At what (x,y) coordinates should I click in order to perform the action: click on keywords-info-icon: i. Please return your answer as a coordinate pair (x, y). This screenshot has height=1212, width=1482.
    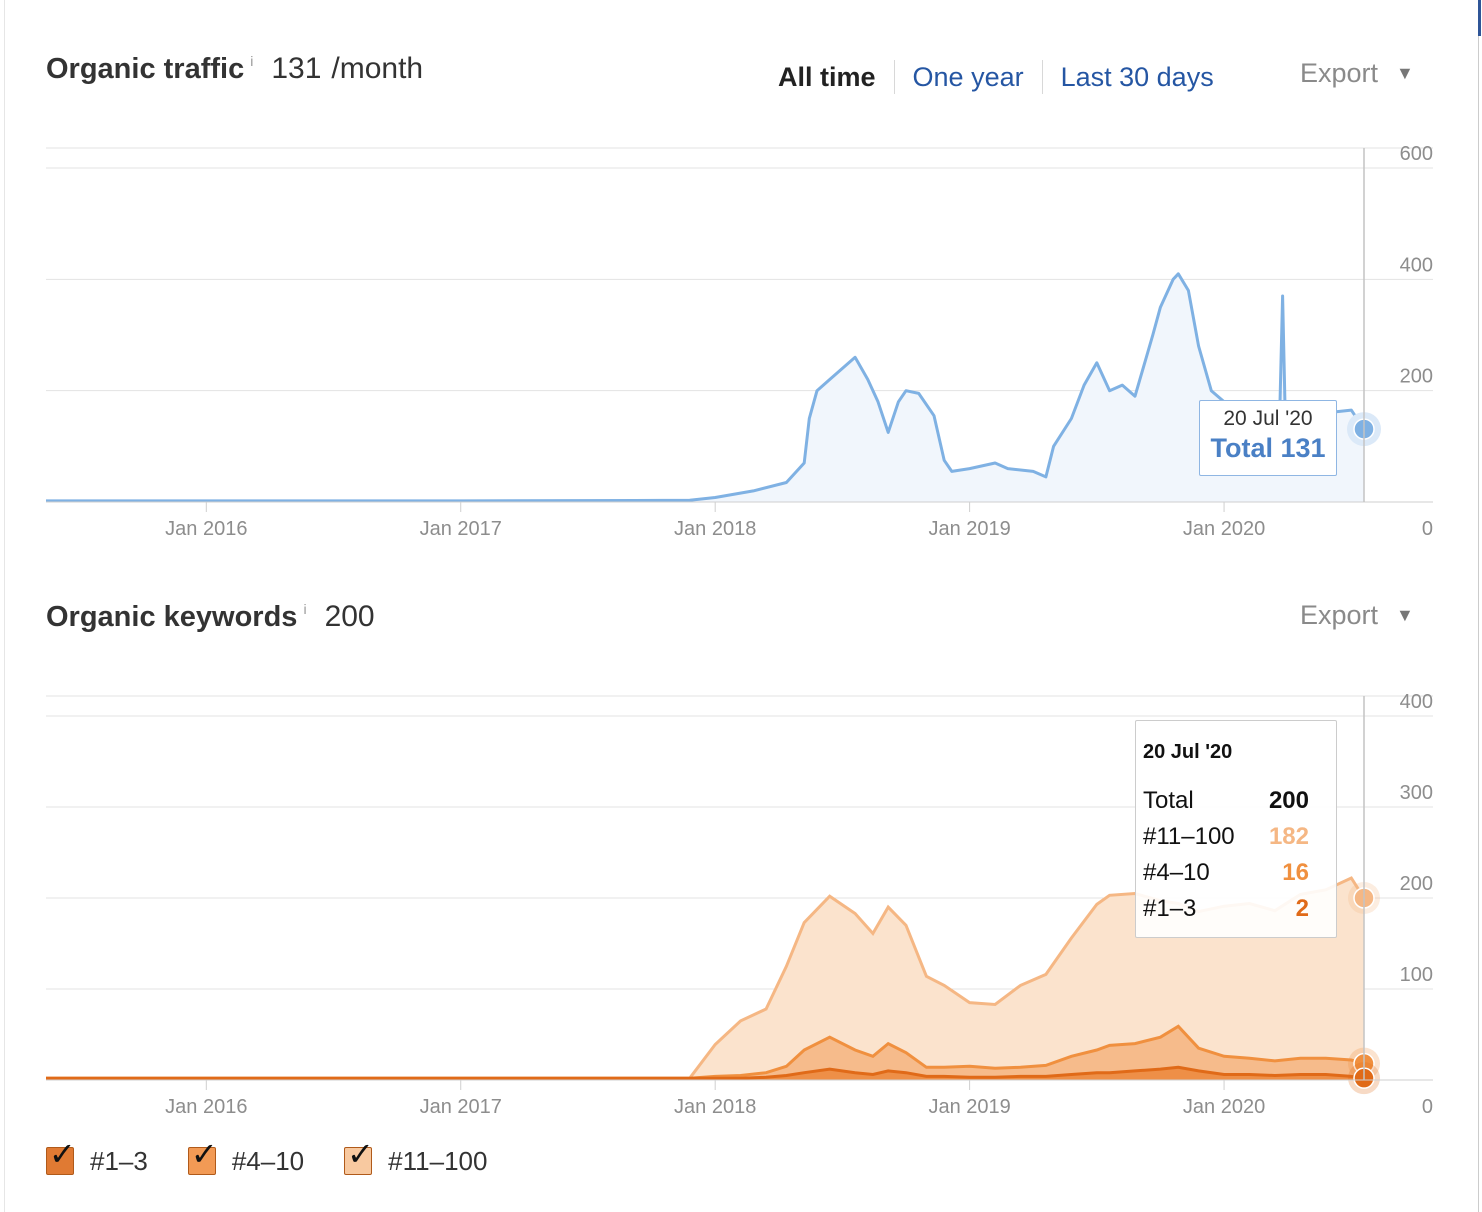
    Looking at the image, I should click on (305, 609).